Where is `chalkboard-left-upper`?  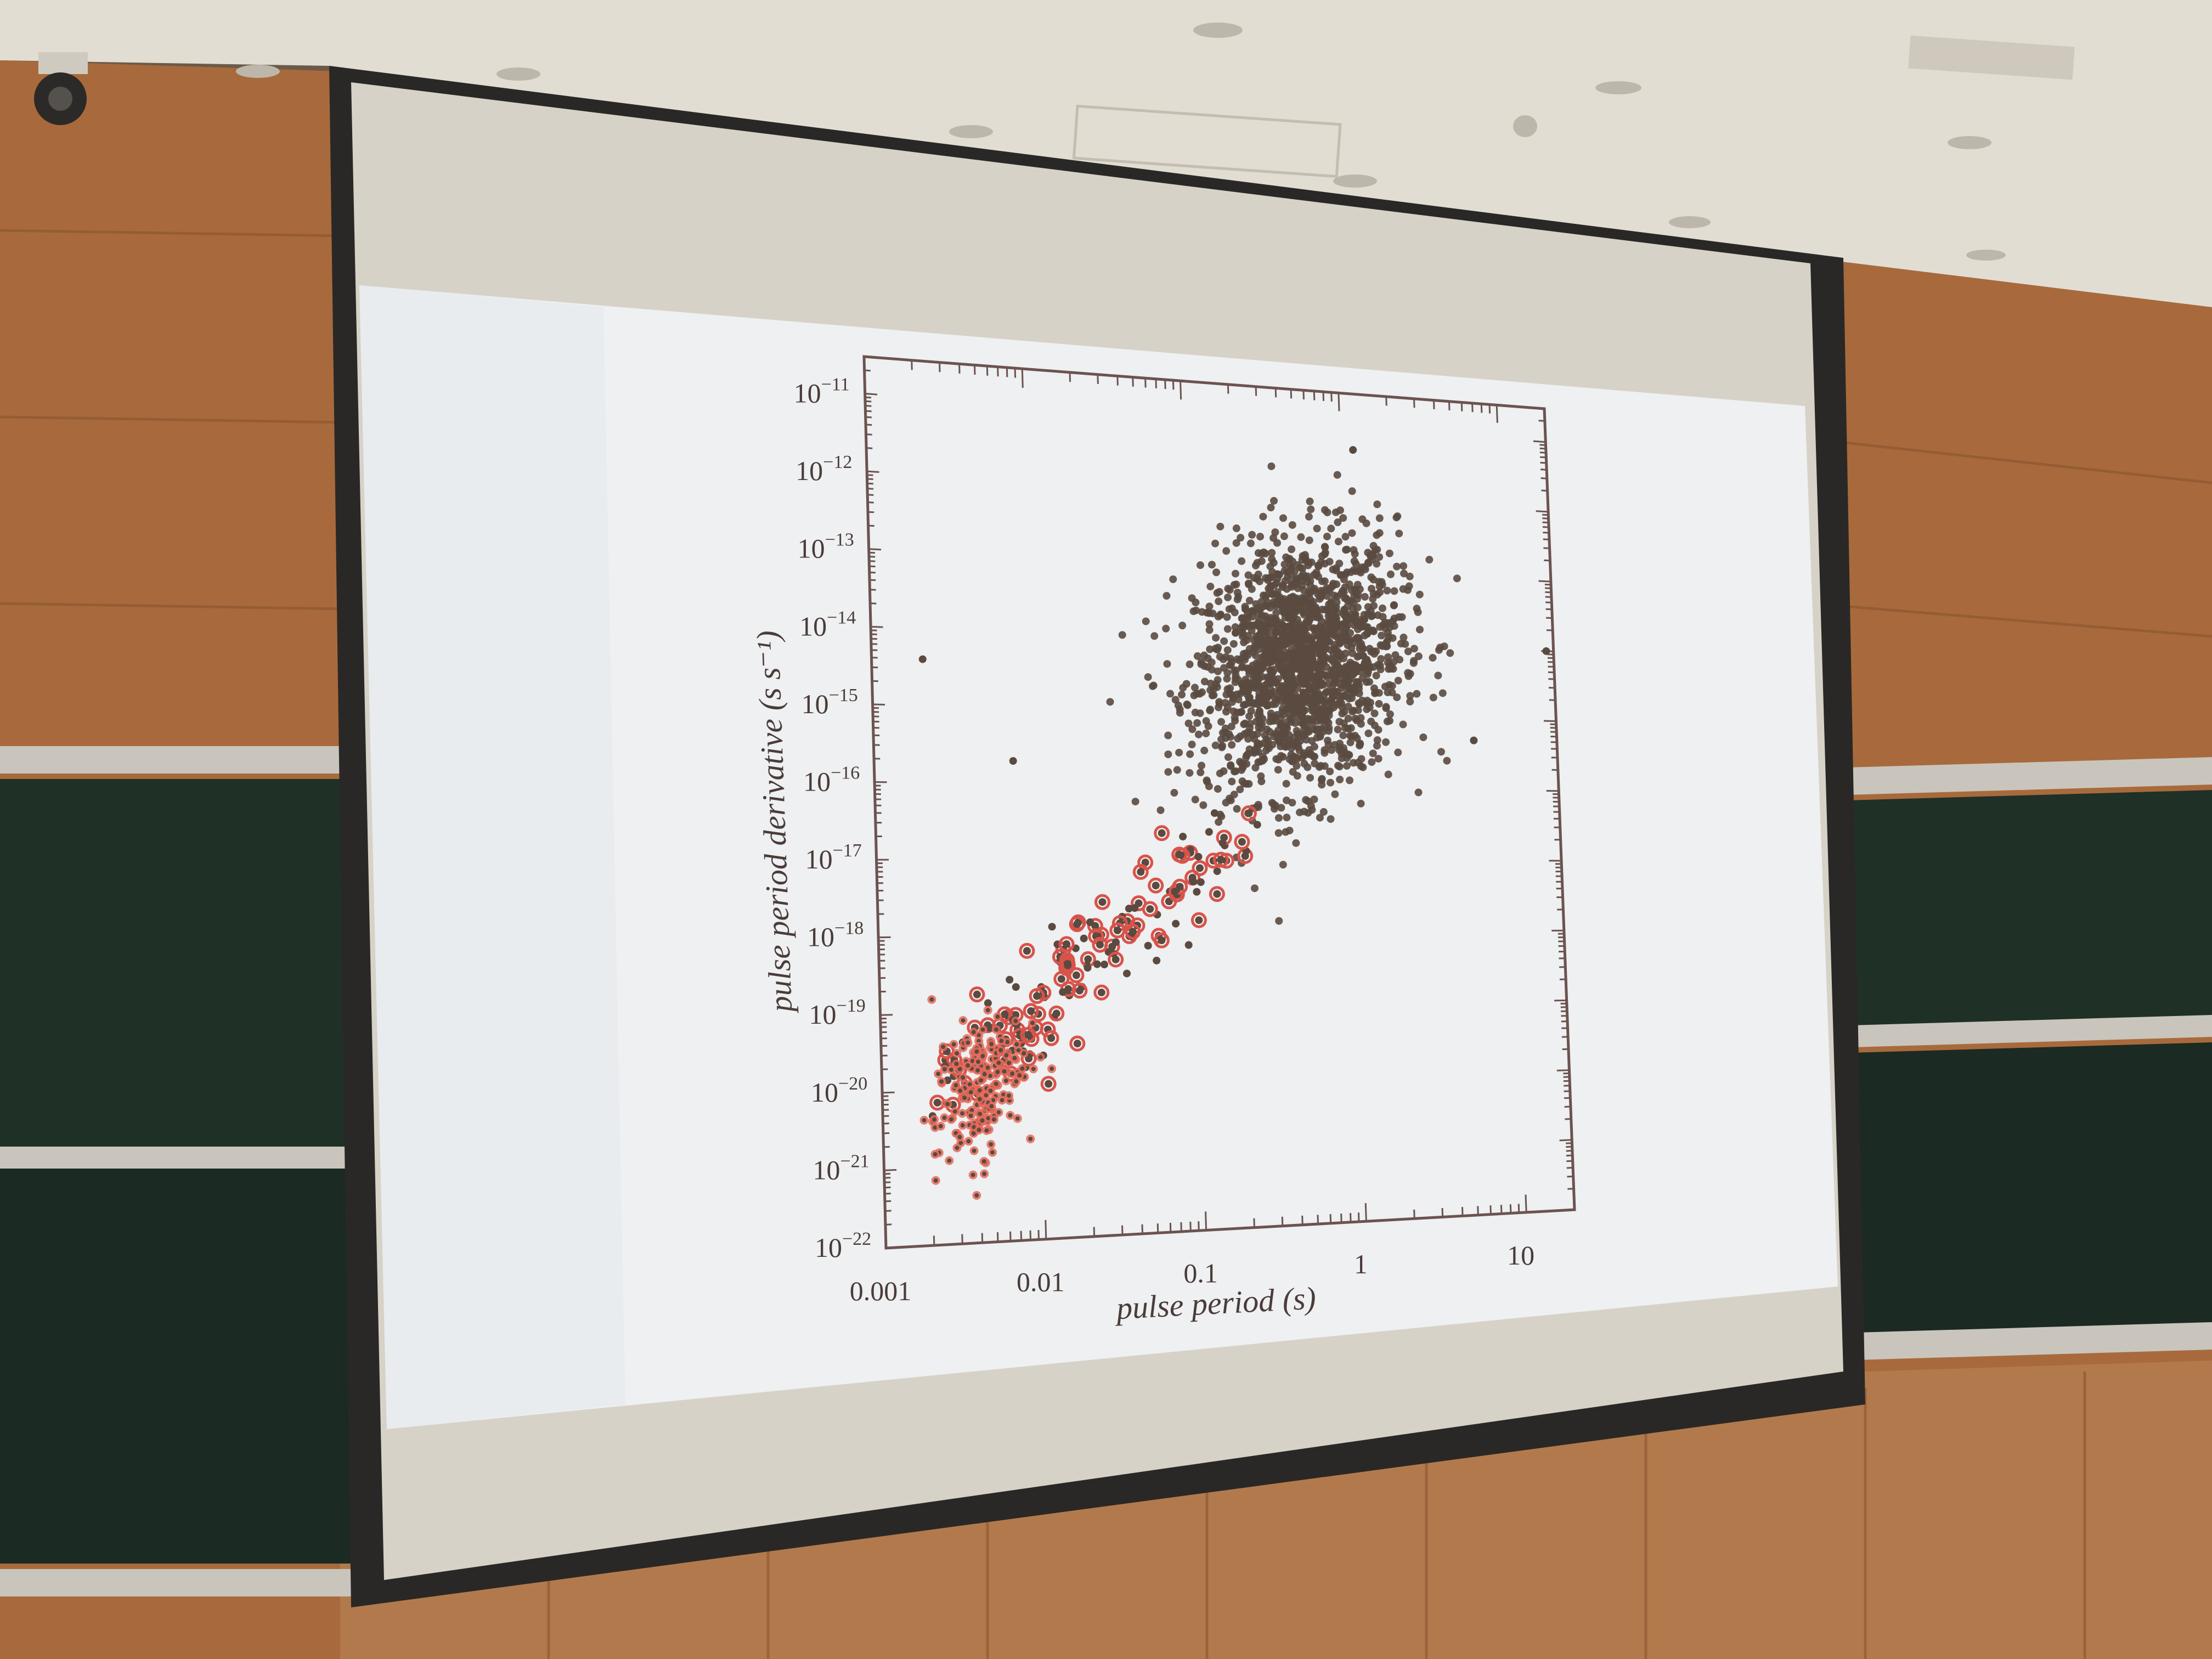 chalkboard-left-upper is located at coordinates (176, 966).